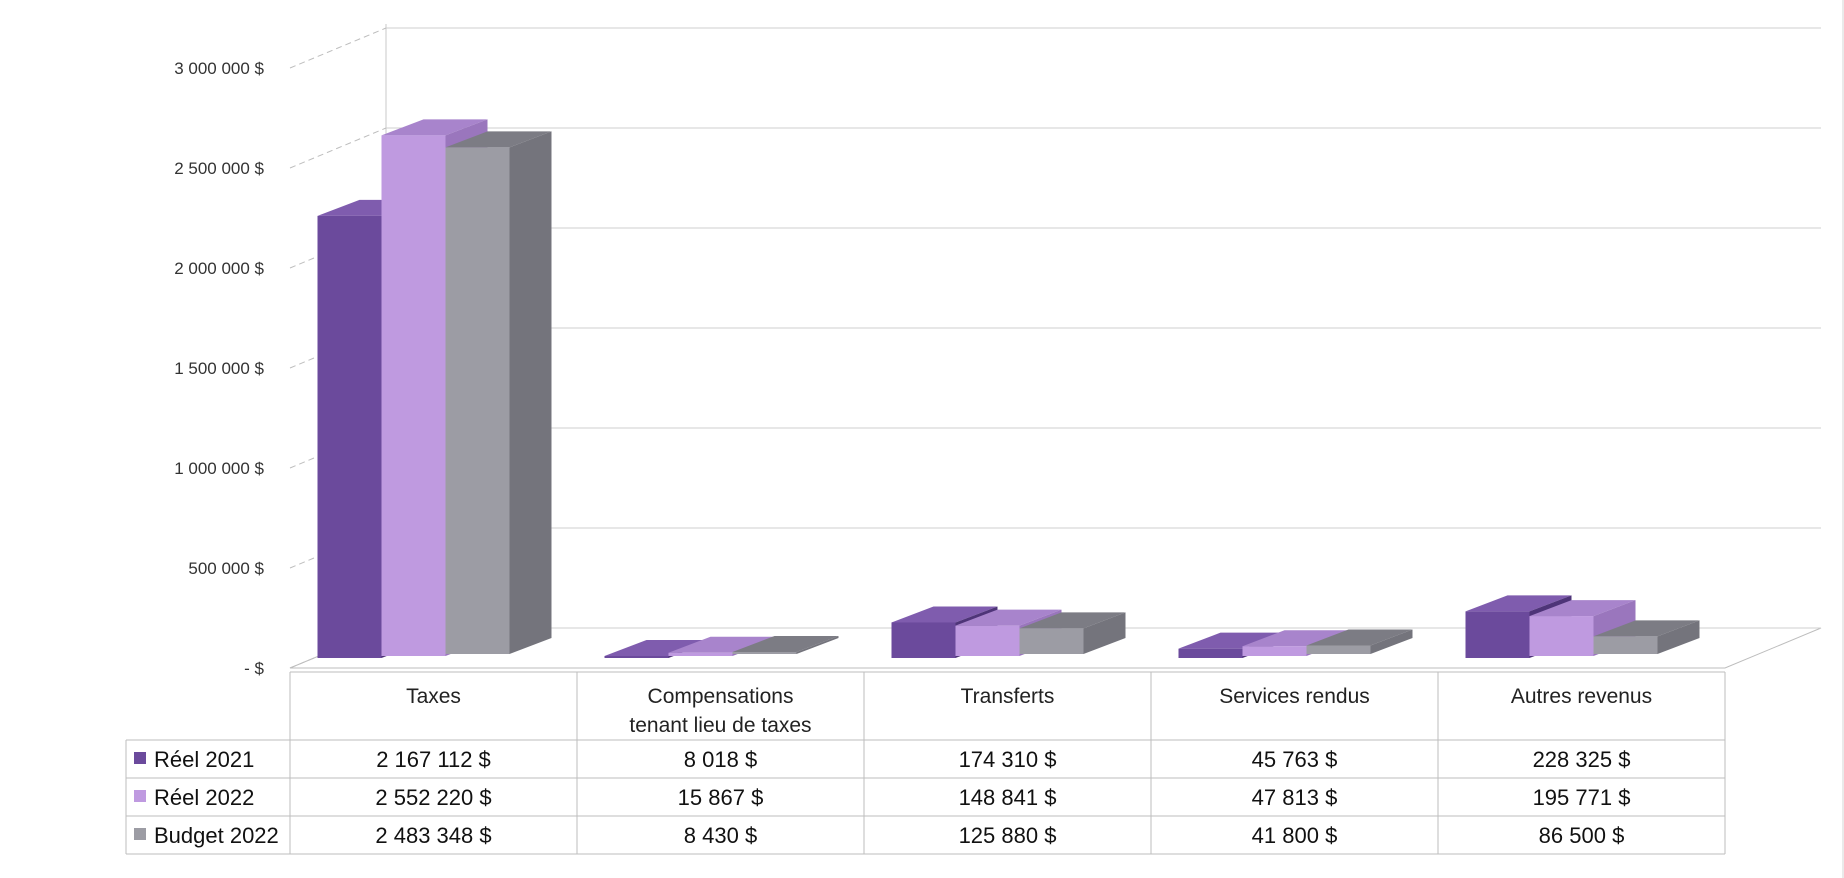 The width and height of the screenshot is (1844, 878). Describe the element at coordinates (1295, 797) in the screenshot. I see `table-cell: 47 813 $` at that location.